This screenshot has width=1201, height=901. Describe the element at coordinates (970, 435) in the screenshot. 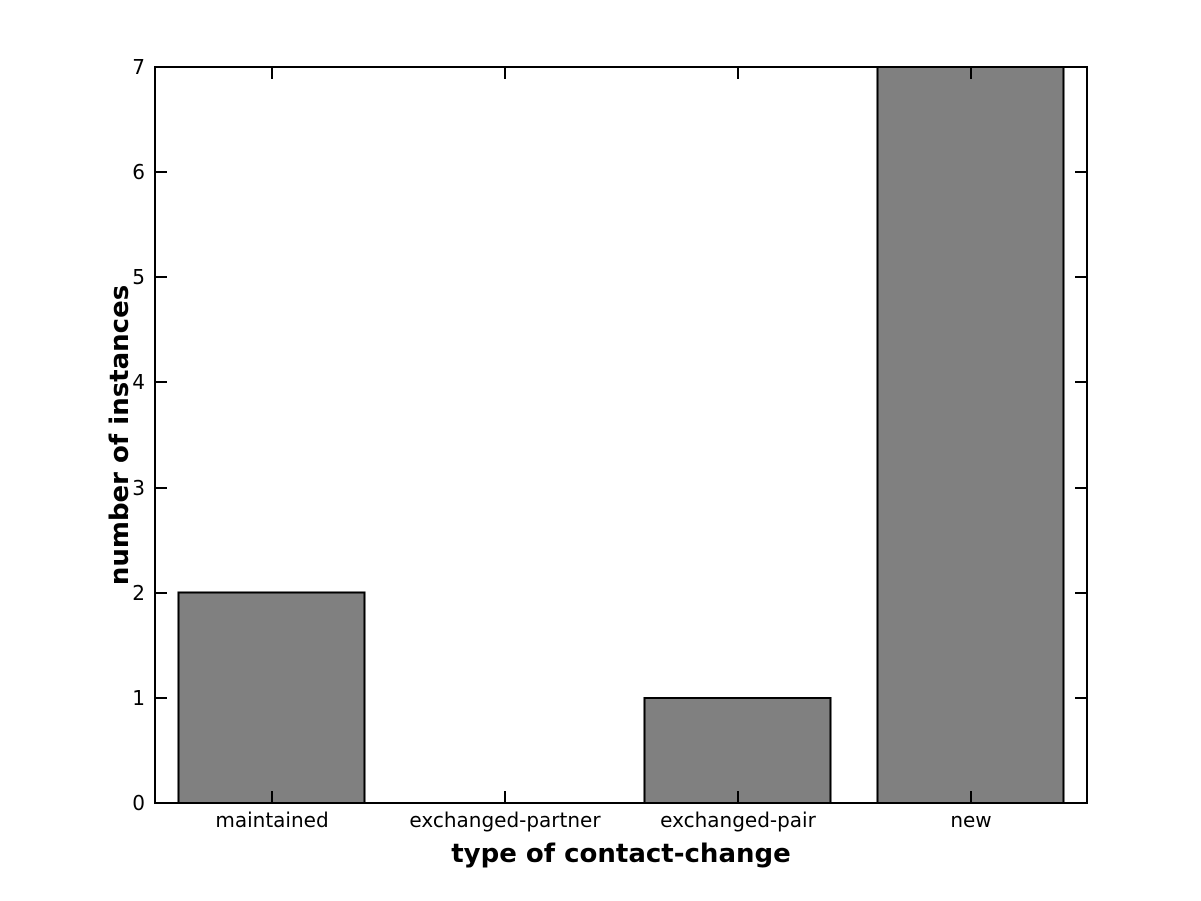

I see `bar-new` at that location.